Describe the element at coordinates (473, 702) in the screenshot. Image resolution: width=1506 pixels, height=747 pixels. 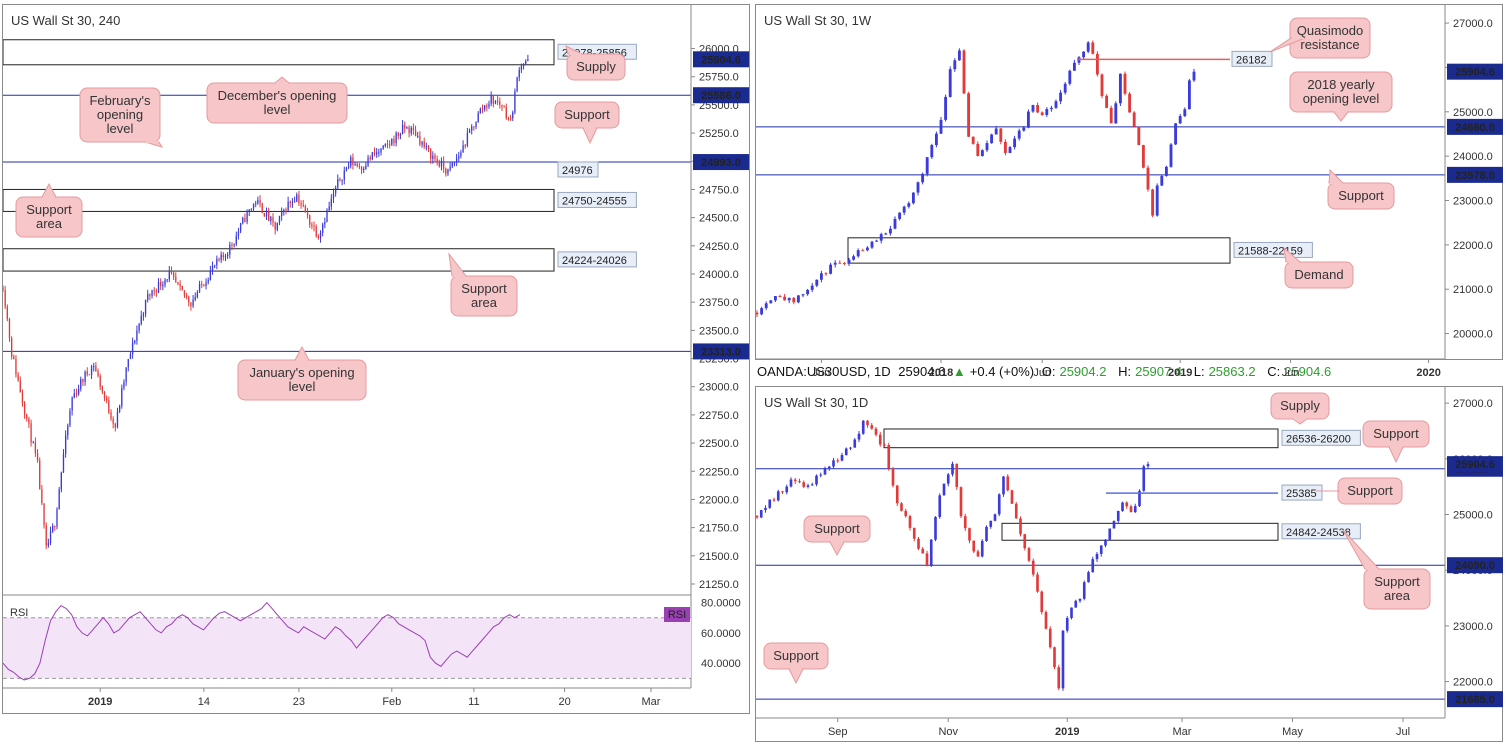
I see `x-tick-label: 11` at that location.